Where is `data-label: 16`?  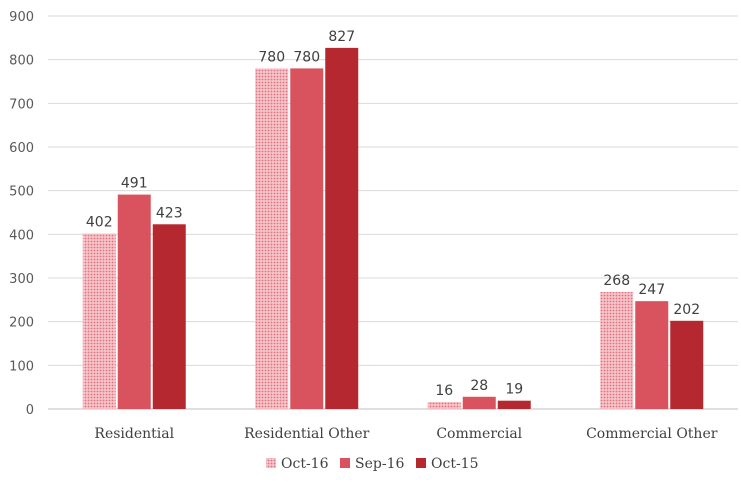
data-label: 16 is located at coordinates (444, 391).